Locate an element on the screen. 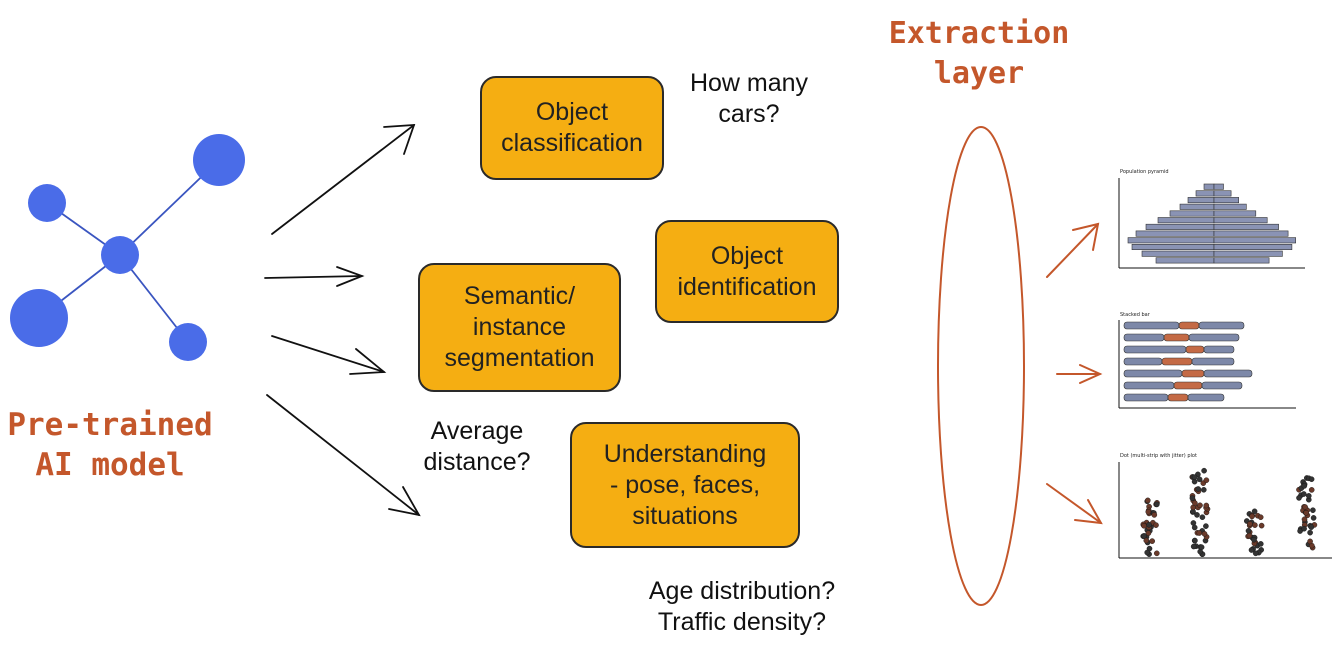 This screenshot has width=1339, height=653. dot-points is located at coordinates (1229, 512).